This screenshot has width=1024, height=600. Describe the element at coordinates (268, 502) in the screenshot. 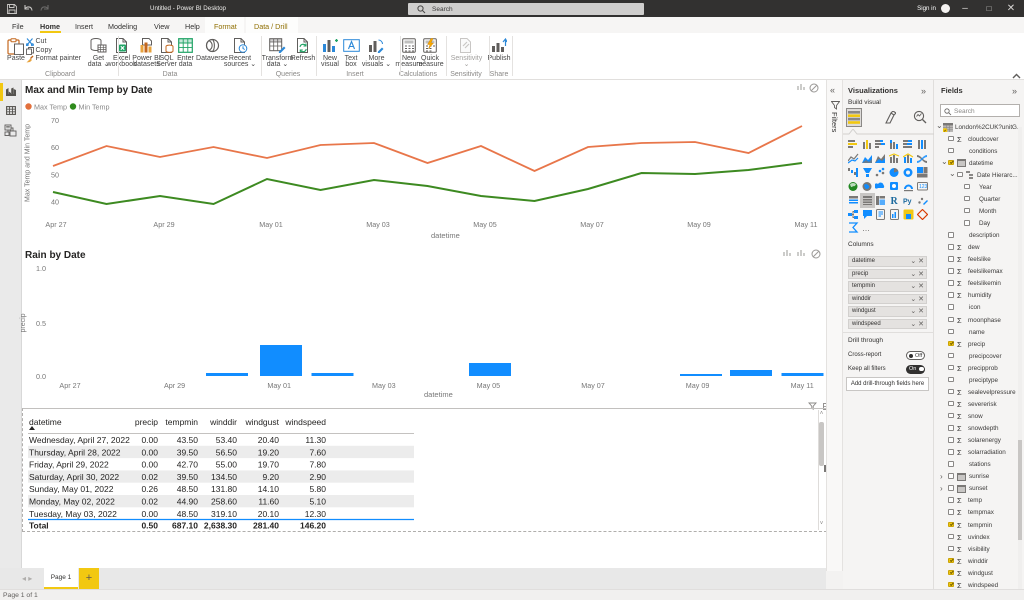

I see `svg-text: 11.60` at that location.